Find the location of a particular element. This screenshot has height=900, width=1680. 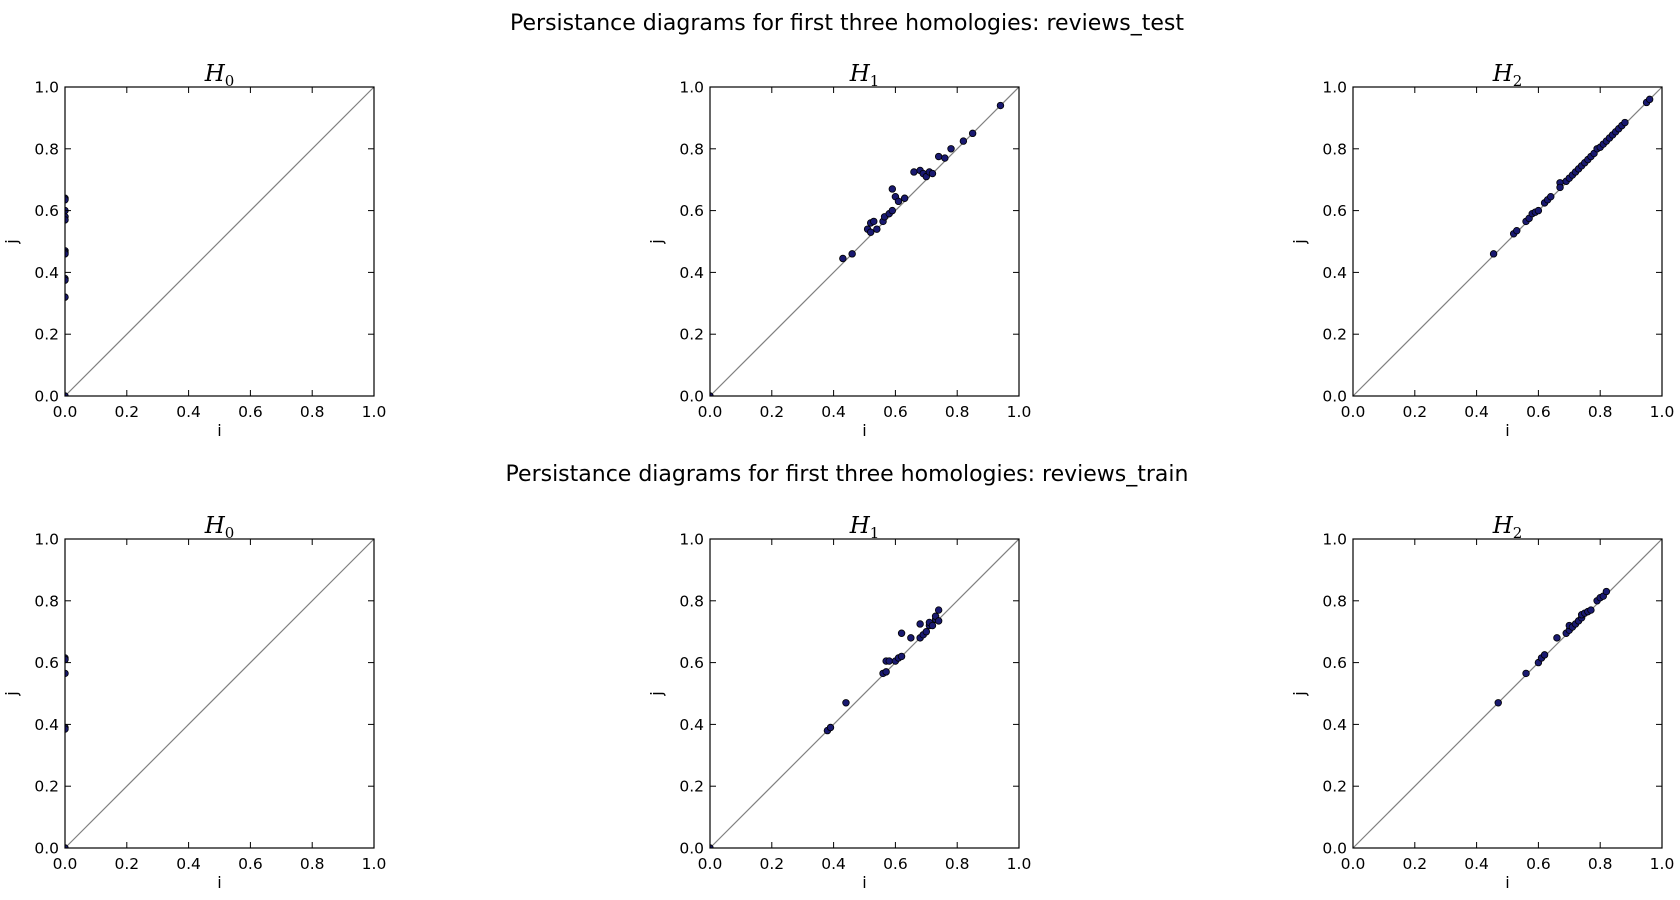

panel-title: H2 is located at coordinates (1507, 527).